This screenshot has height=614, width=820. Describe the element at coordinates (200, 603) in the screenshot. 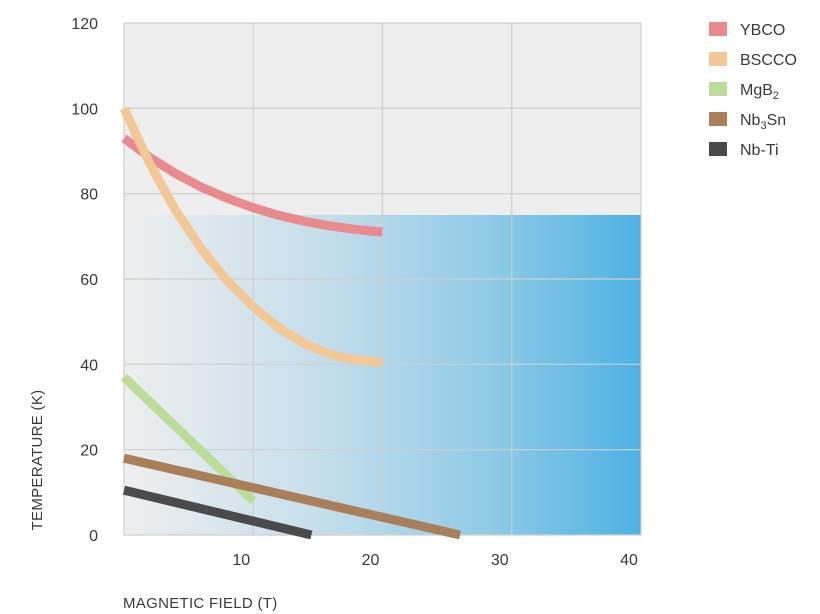

I see `x-axis-label: MAGNETIC FIELD (T)` at that location.